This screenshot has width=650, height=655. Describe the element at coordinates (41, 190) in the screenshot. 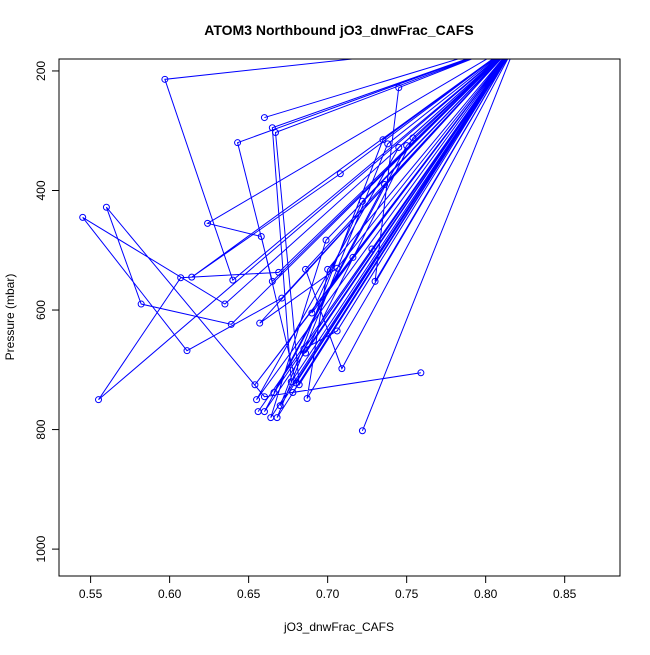

I see `y-tick-label: 400` at that location.